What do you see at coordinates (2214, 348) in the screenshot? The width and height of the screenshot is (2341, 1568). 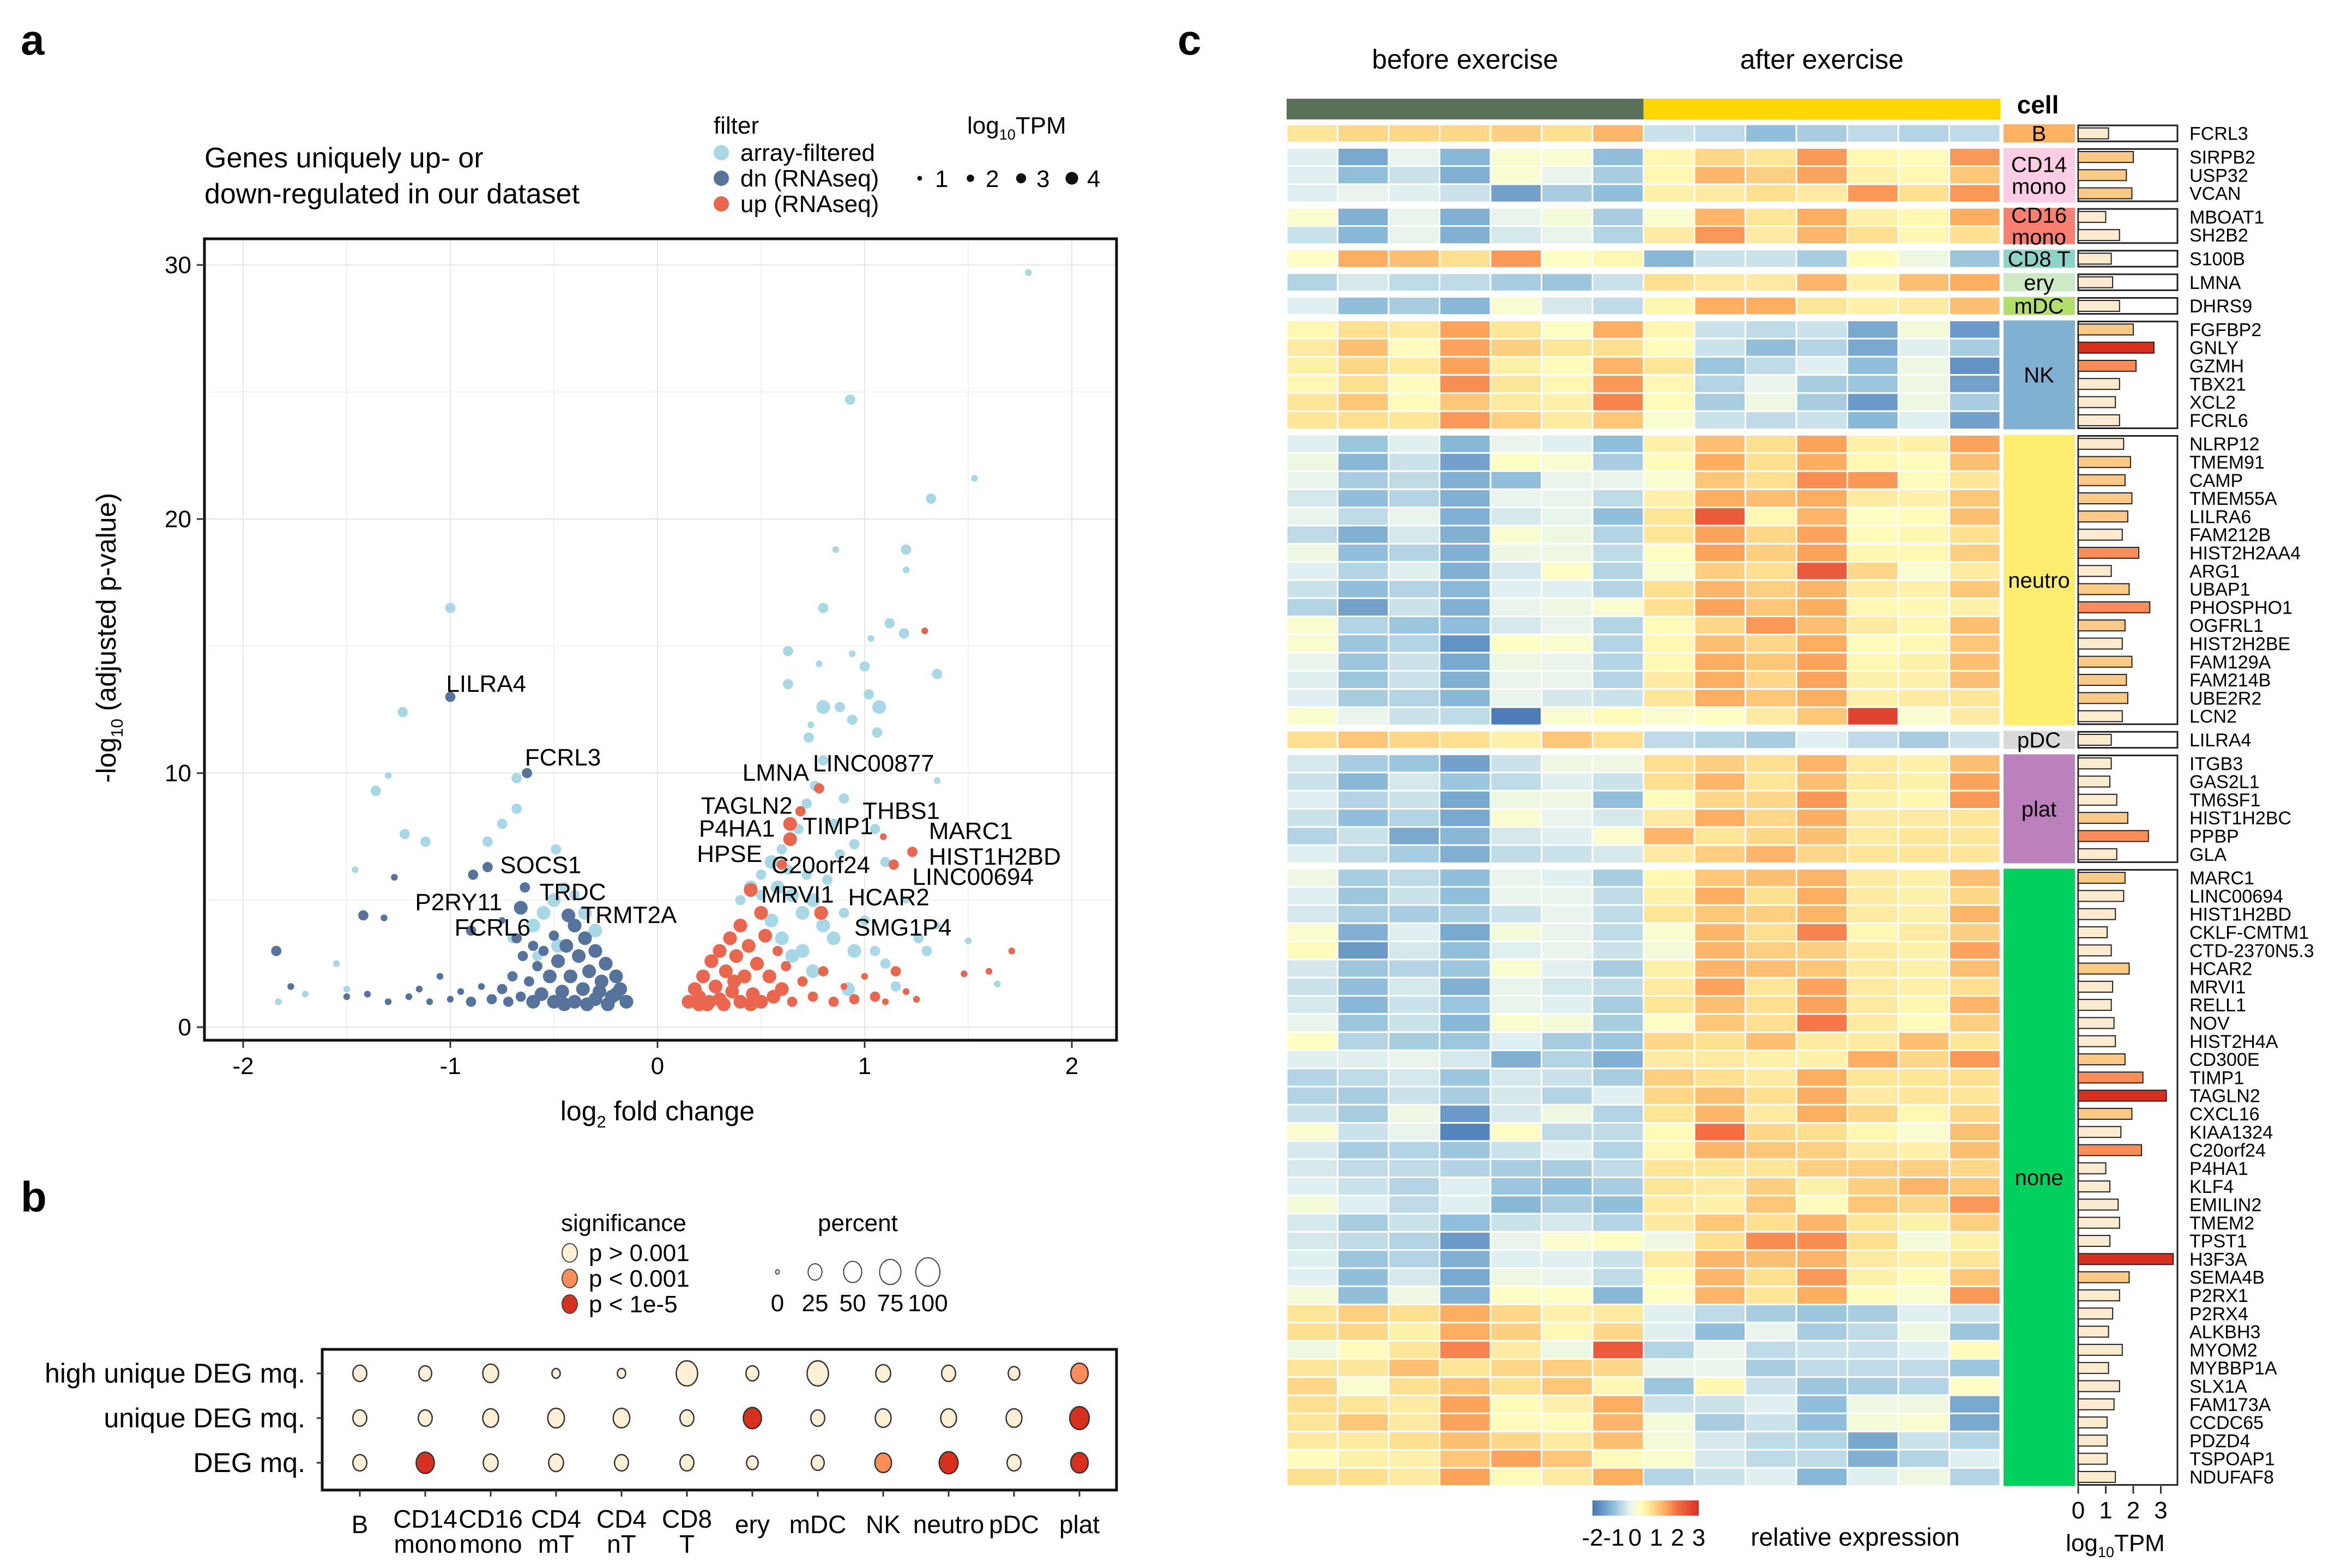 I see `gene-label: GNLY` at bounding box center [2214, 348].